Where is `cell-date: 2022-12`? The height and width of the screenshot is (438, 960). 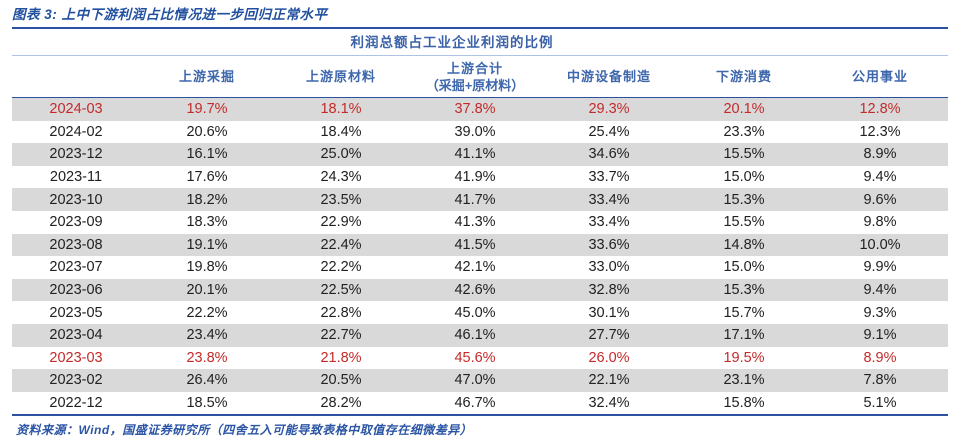 cell-date: 2022-12 is located at coordinates (76, 403).